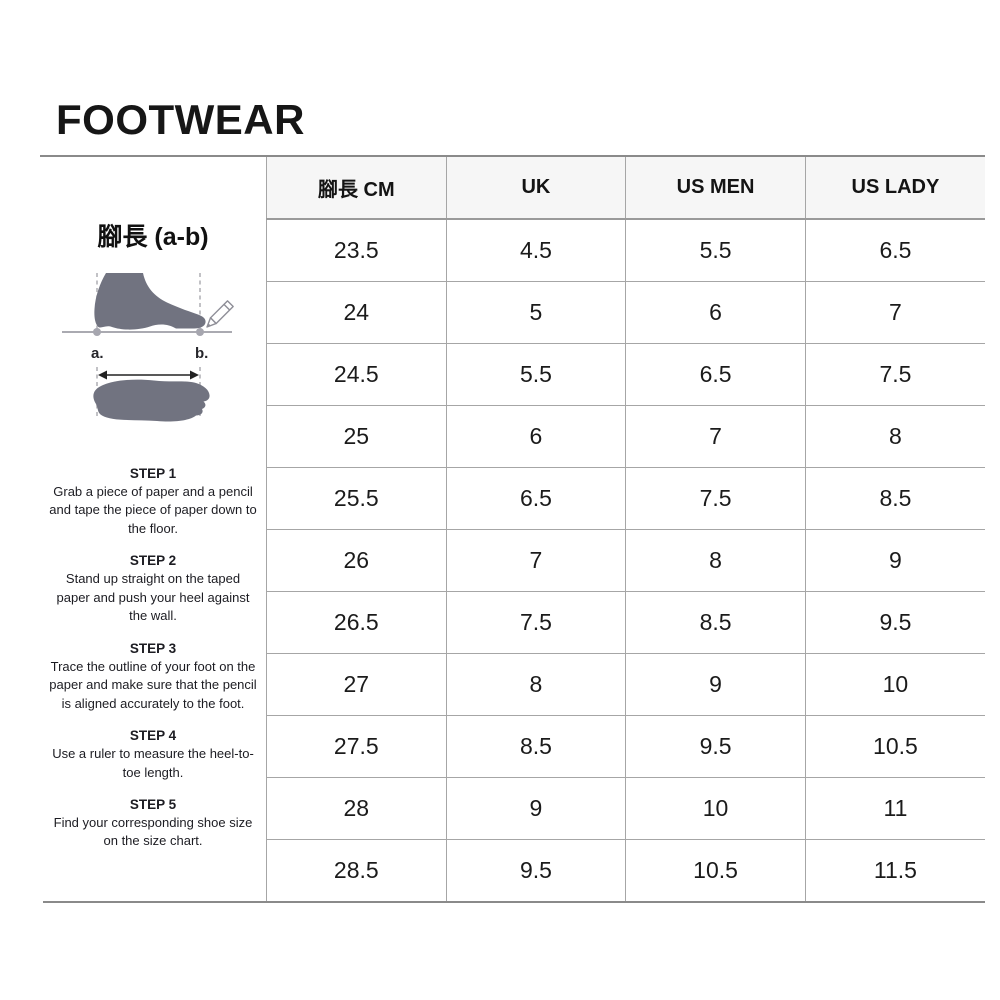 This screenshot has height=1000, width=1000. Describe the element at coordinates (151, 400) in the screenshot. I see `foot-top-silhouette` at that location.